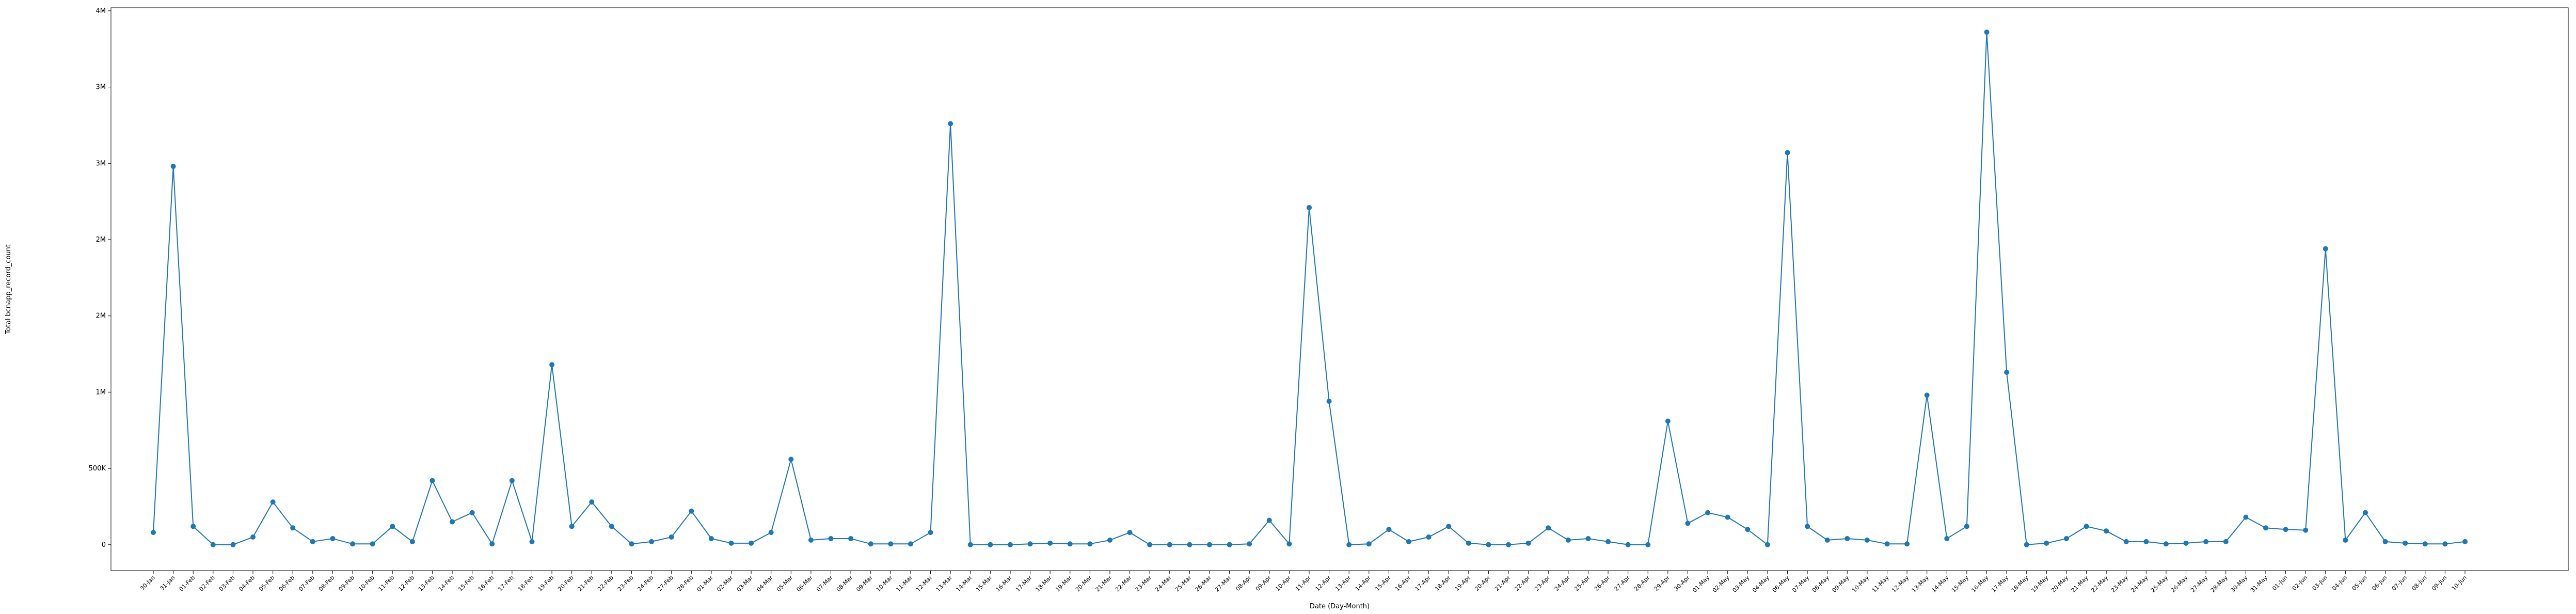 The image size is (2576, 614). What do you see at coordinates (1900, 584) in the screenshot?
I see `x-tick-label: 12-May` at bounding box center [1900, 584].